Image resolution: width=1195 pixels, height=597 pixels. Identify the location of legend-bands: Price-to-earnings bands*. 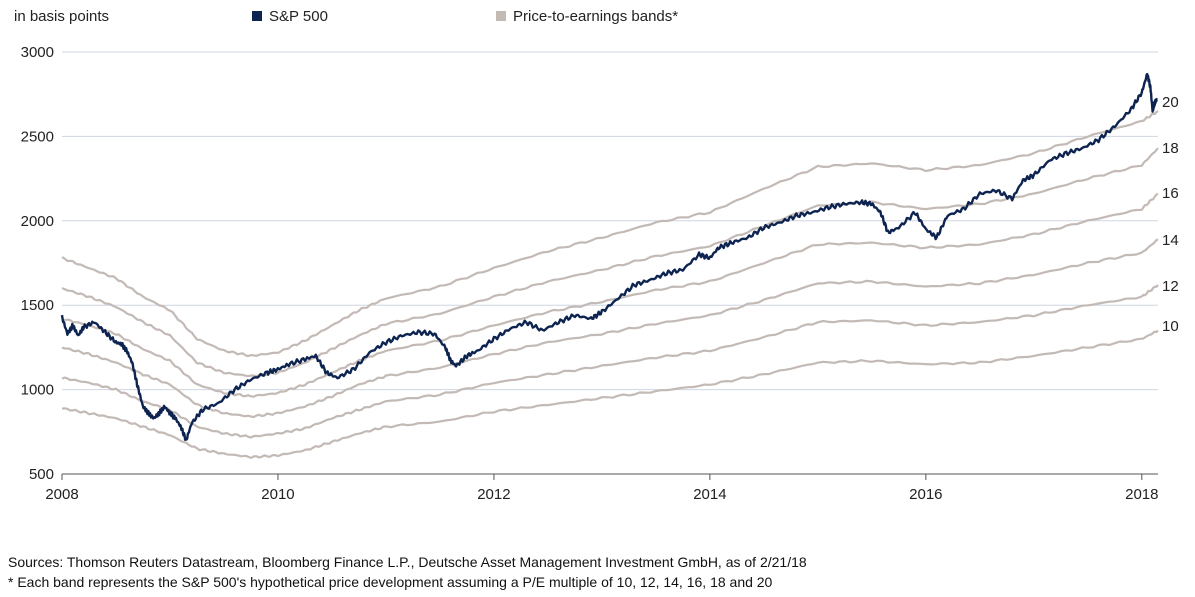
(587, 16).